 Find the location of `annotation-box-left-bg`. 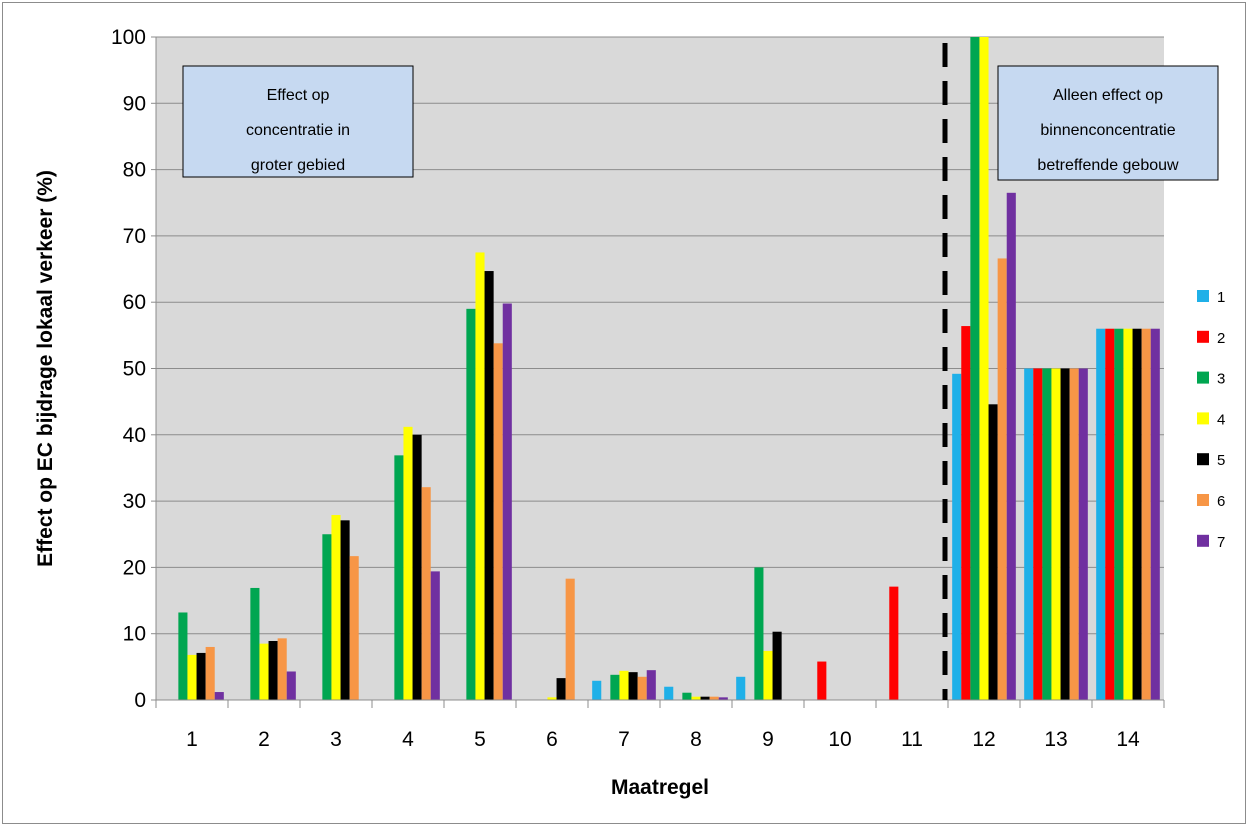

annotation-box-left-bg is located at coordinates (298, 121).